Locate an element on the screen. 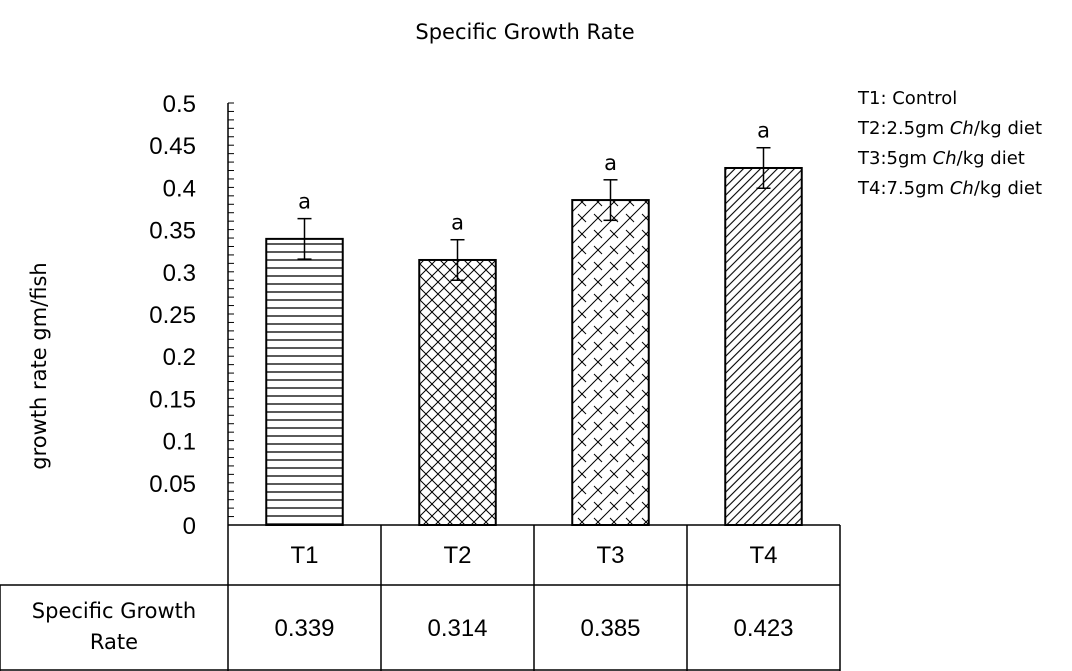 The height and width of the screenshot is (671, 1072). bar-t4 is located at coordinates (763, 346).